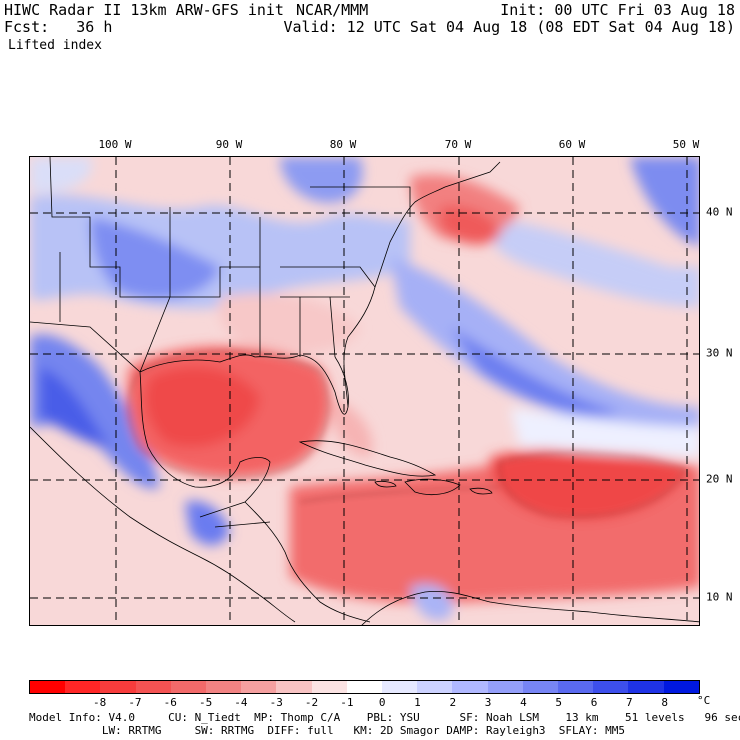 The height and width of the screenshot is (740, 740). Describe the element at coordinates (58, 27) in the screenshot. I see `forecast-hour: Fcst: 36 h` at that location.